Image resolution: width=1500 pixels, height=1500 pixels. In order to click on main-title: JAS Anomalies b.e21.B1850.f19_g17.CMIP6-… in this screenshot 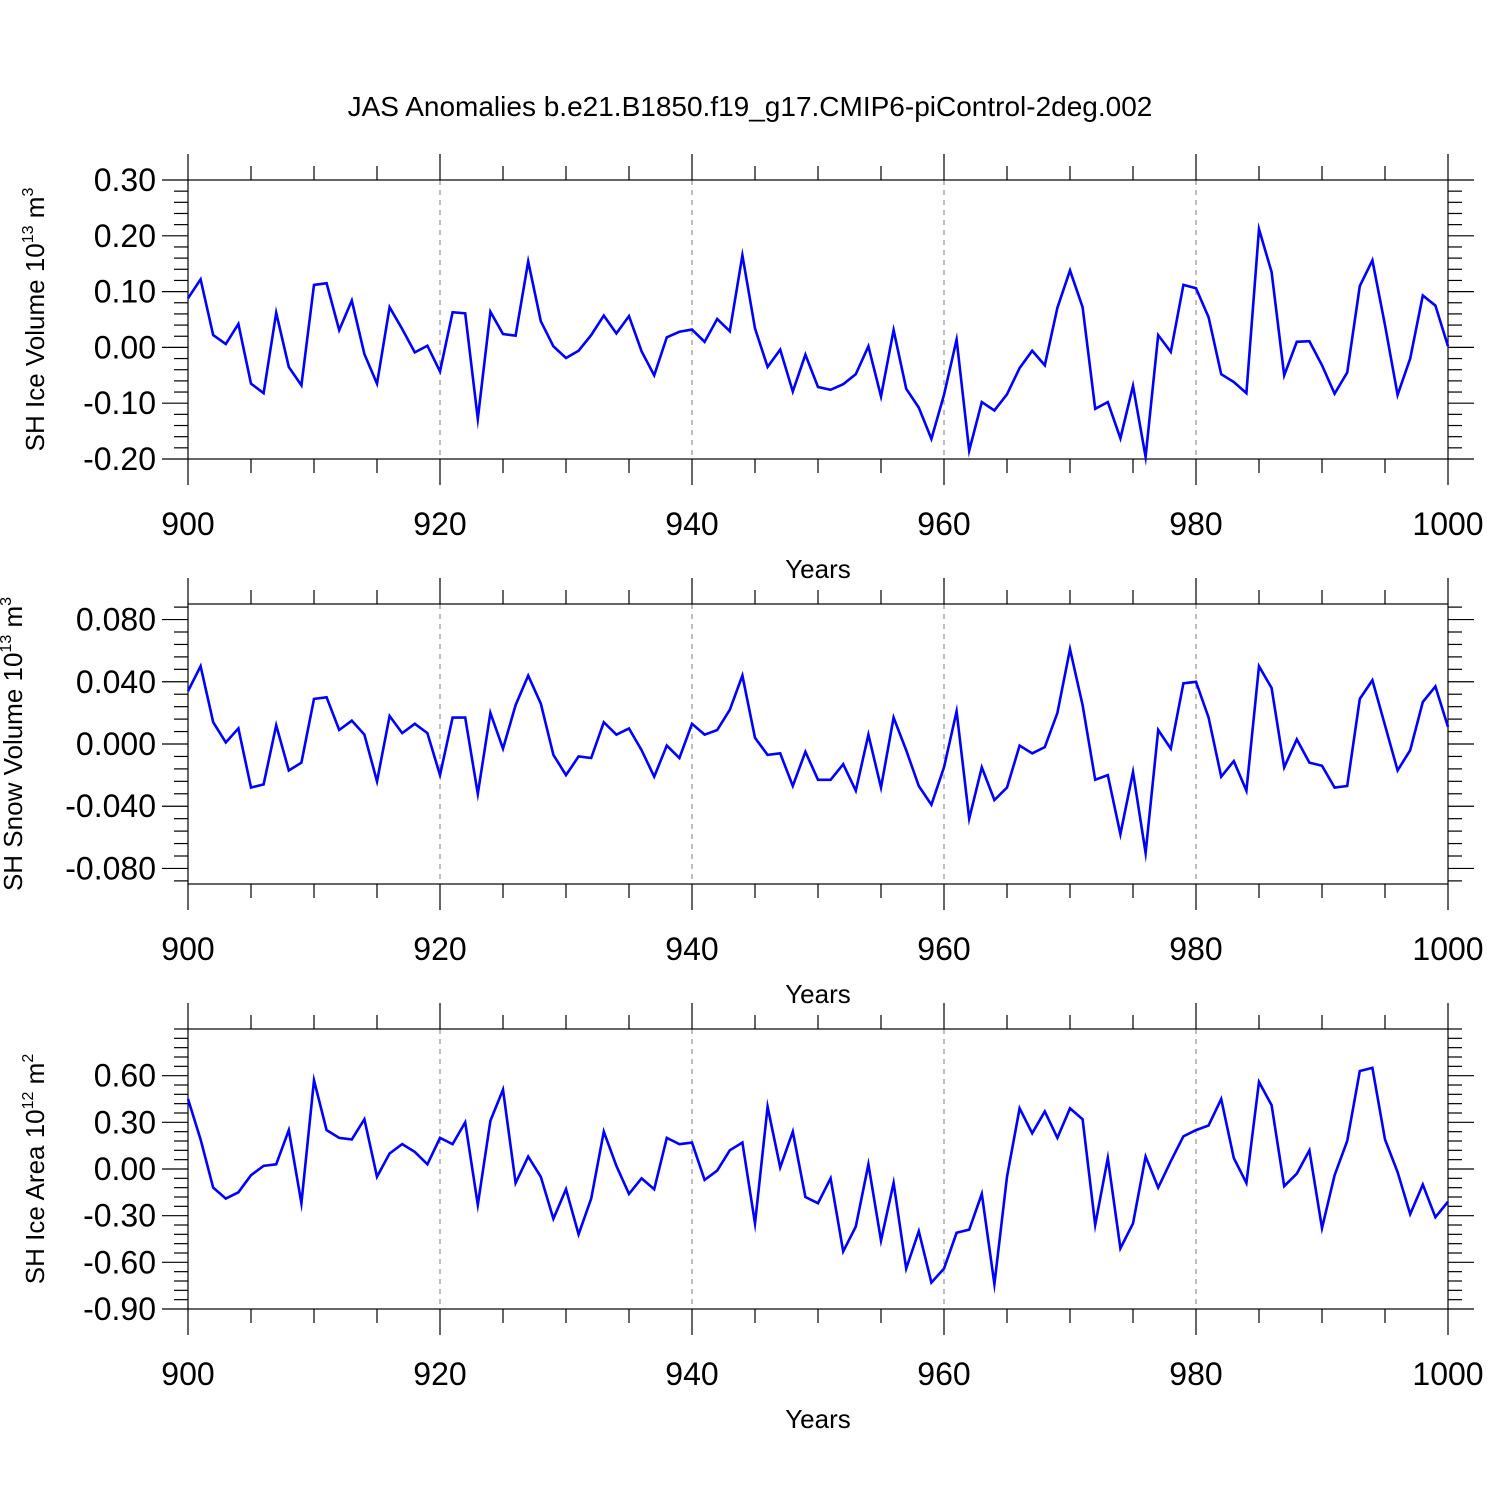, I will do `click(750, 106)`.